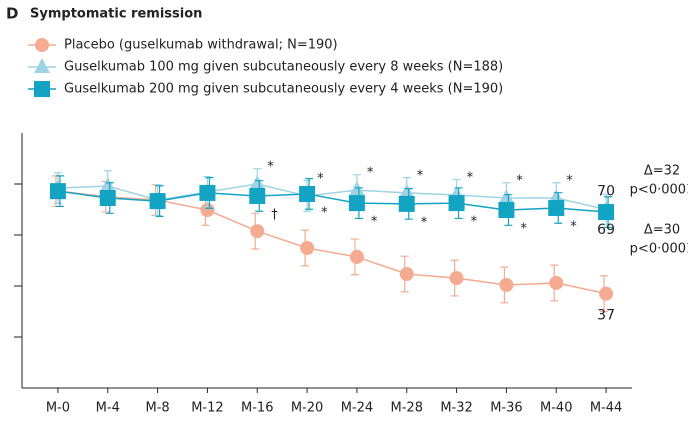 The height and width of the screenshot is (430, 688). Describe the element at coordinates (207, 408) in the screenshot. I see `x-tick-label: M-12` at that location.